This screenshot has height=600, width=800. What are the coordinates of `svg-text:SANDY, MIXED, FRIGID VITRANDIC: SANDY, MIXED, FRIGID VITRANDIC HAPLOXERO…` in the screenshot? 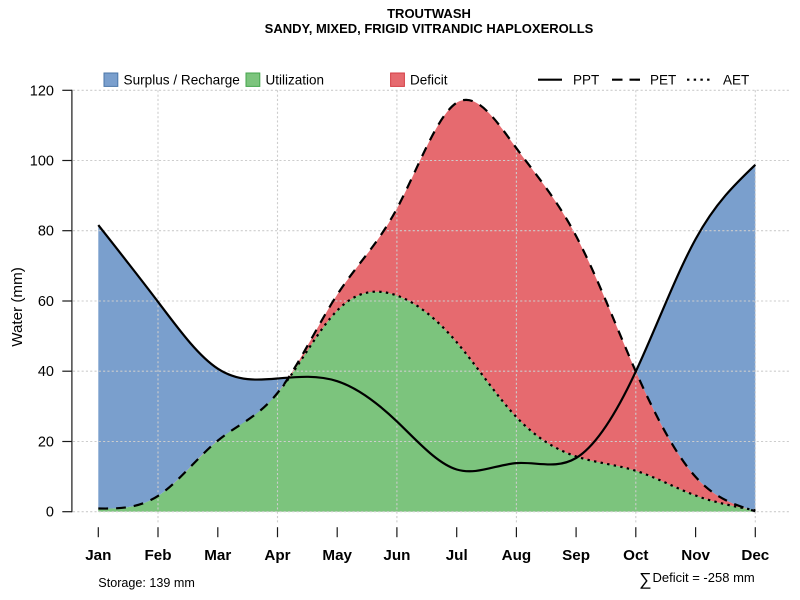 It's located at (429, 28).